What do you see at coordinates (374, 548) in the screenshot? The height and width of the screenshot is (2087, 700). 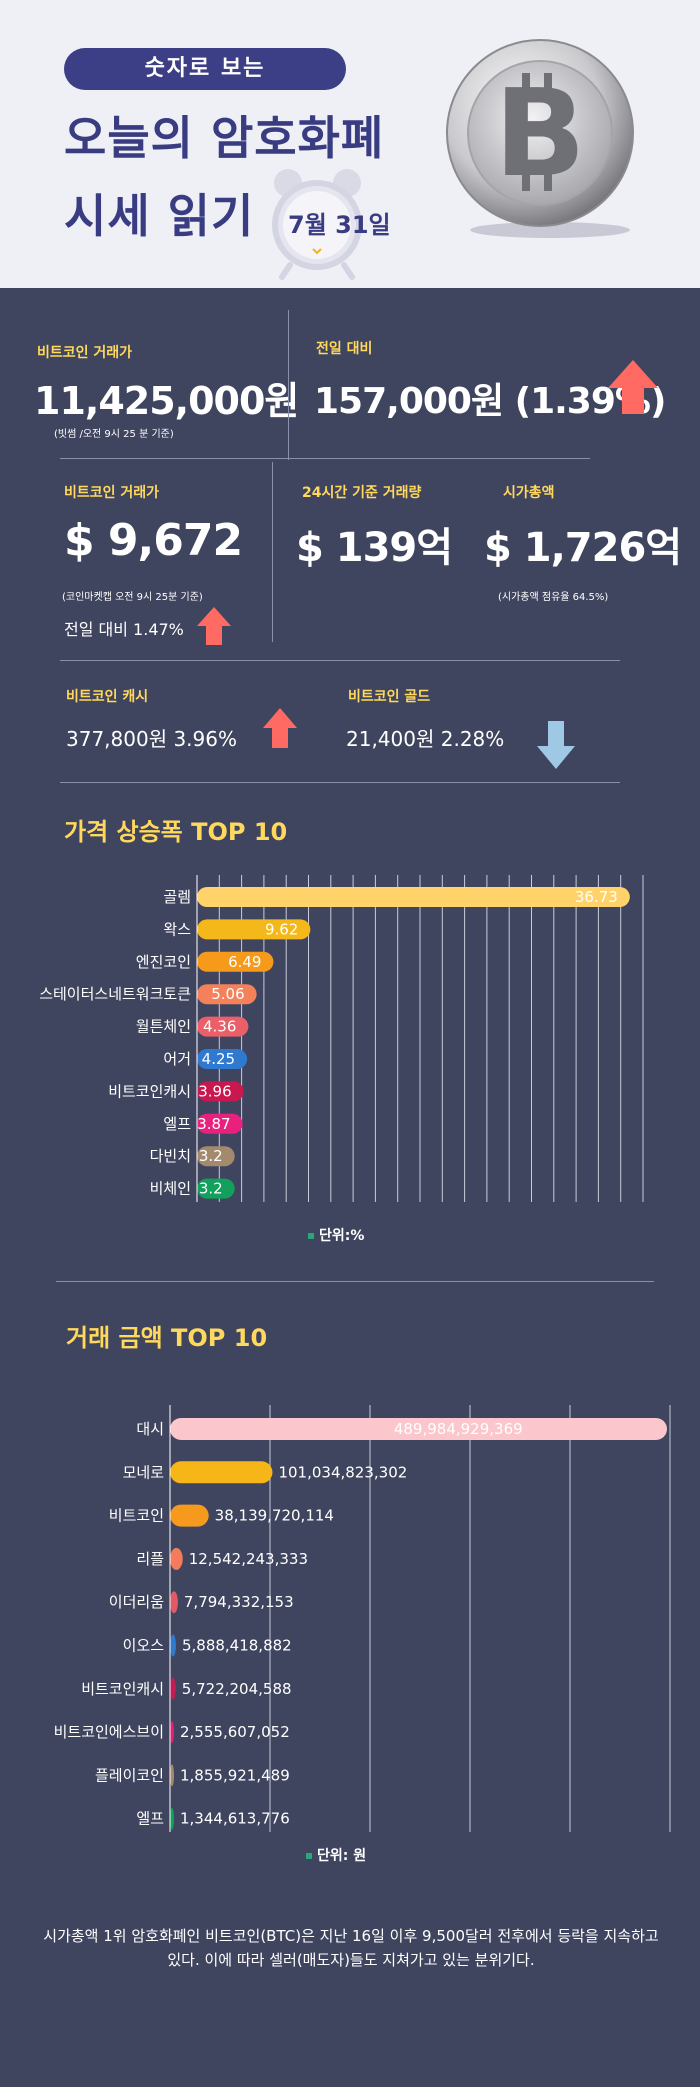 I see `volume-value: $ 139억` at bounding box center [374, 548].